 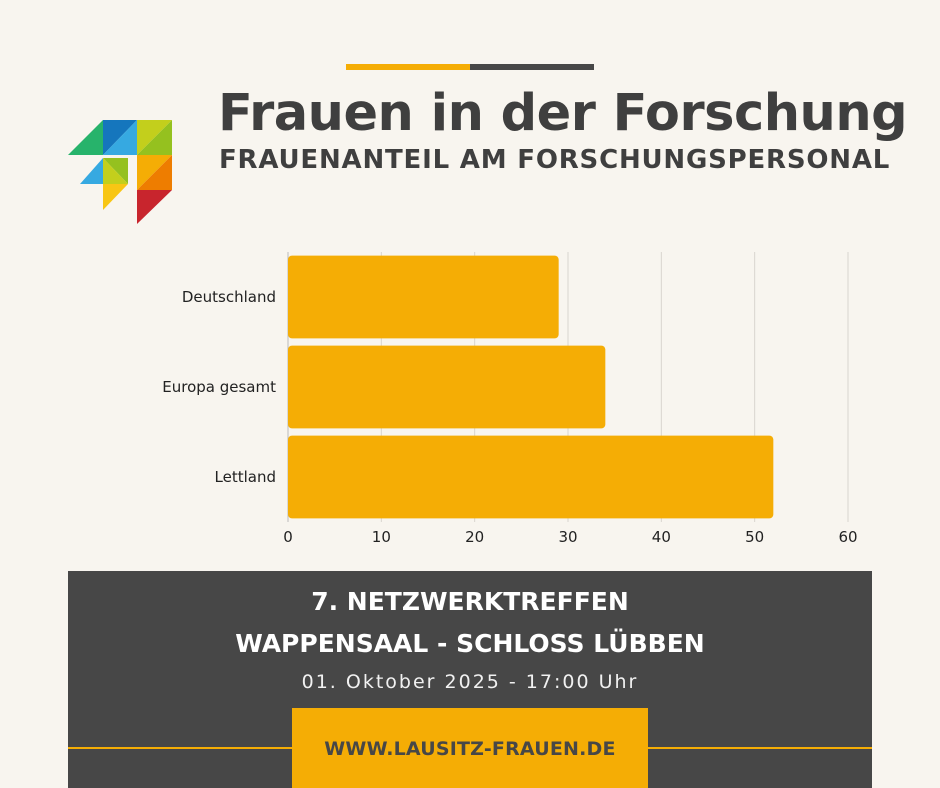 I want to click on website-url: WWW.LAUSITZ-FRAUEN.DE, so click(x=470, y=749).